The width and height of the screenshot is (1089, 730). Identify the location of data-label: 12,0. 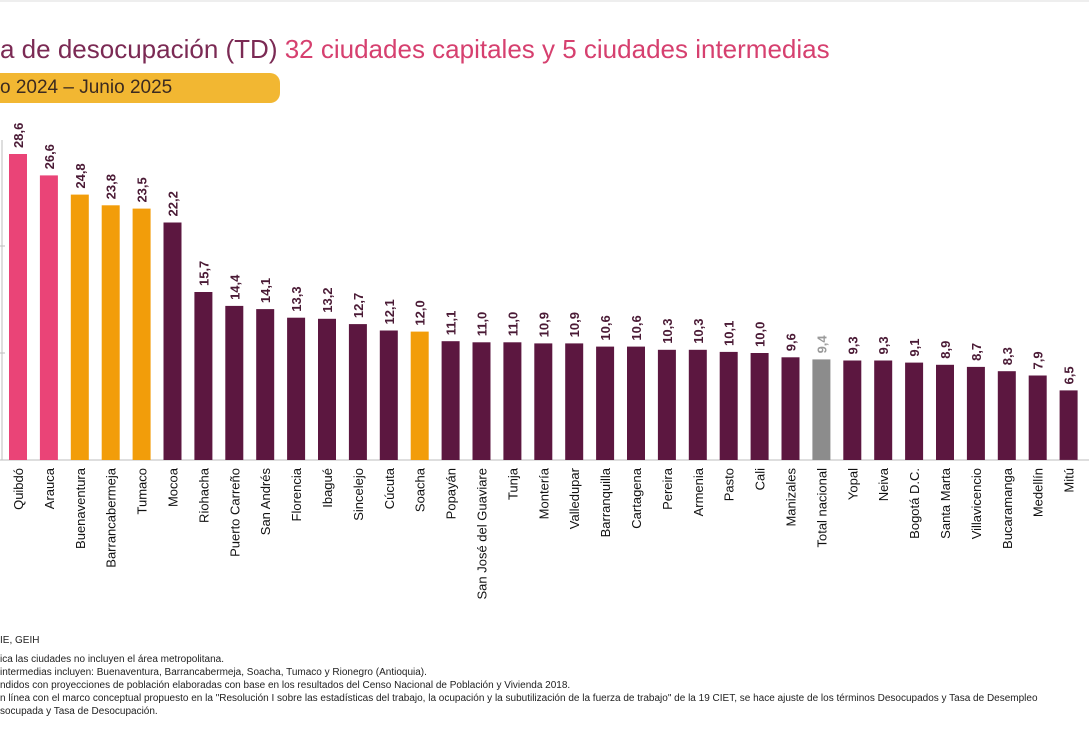
(420, 312).